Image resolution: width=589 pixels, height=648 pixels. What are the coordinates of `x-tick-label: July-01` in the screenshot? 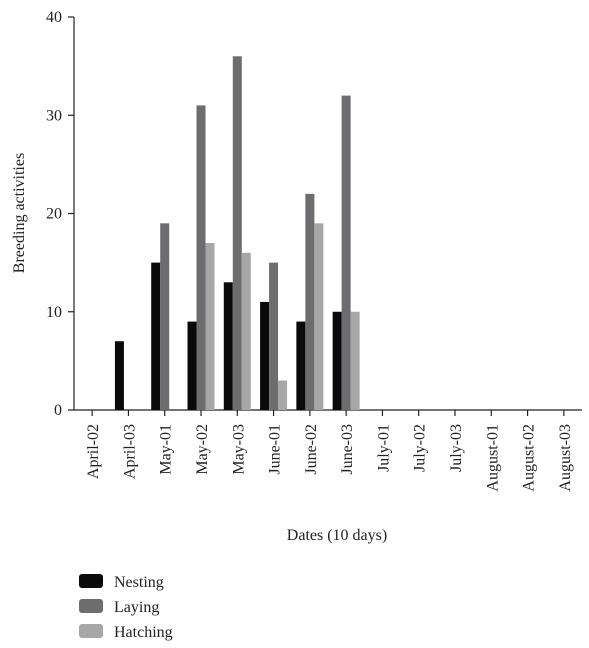 It's located at (383, 448).